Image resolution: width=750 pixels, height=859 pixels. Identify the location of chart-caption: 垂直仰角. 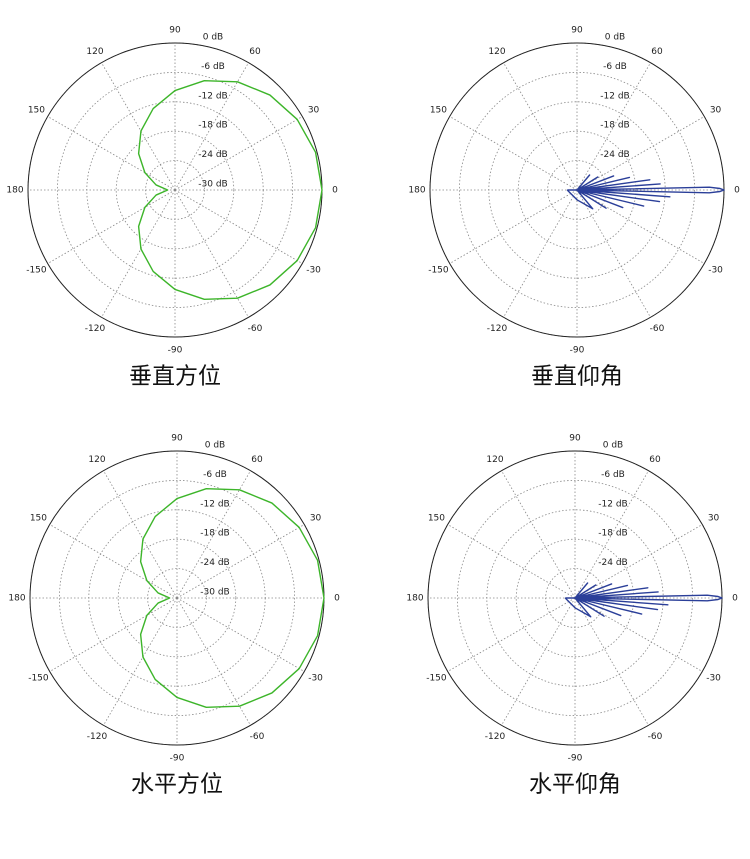
(577, 377).